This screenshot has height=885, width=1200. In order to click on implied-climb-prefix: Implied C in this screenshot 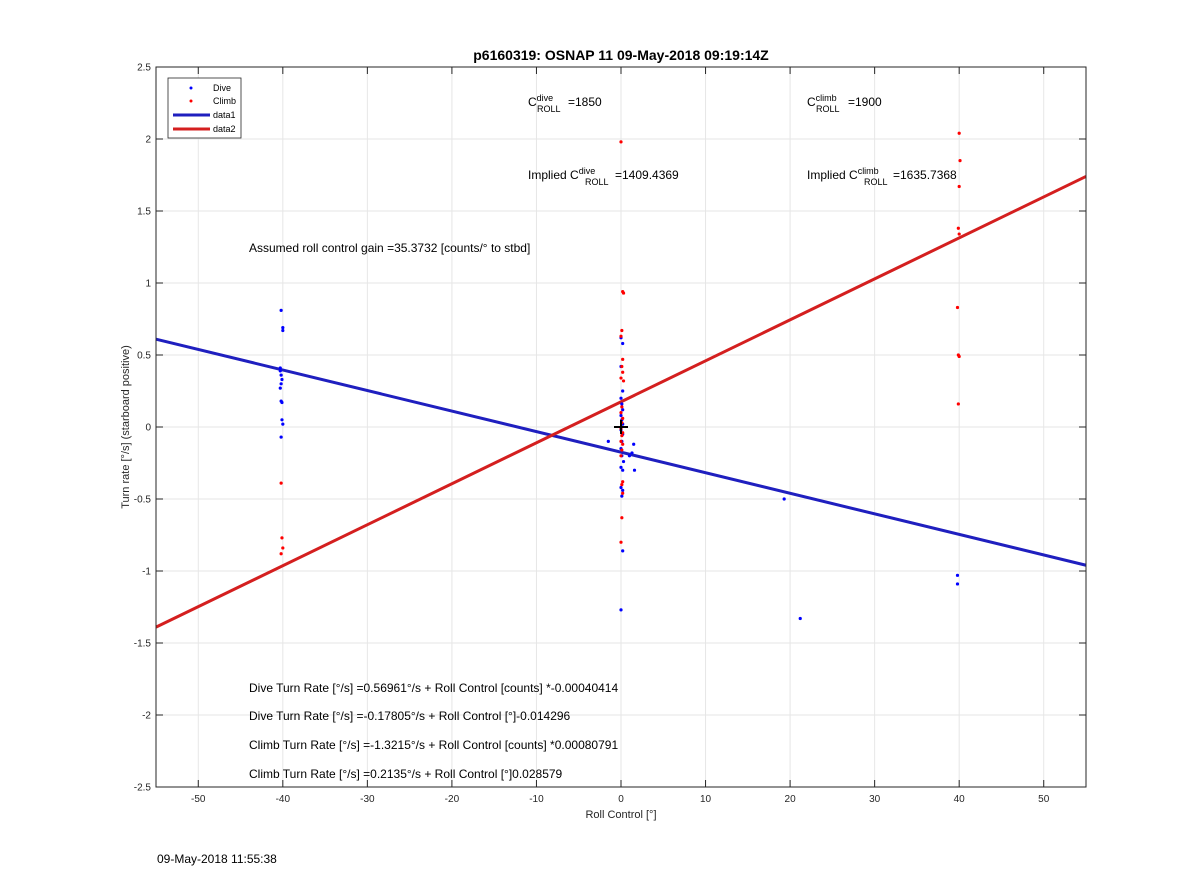, I will do `click(832, 175)`.